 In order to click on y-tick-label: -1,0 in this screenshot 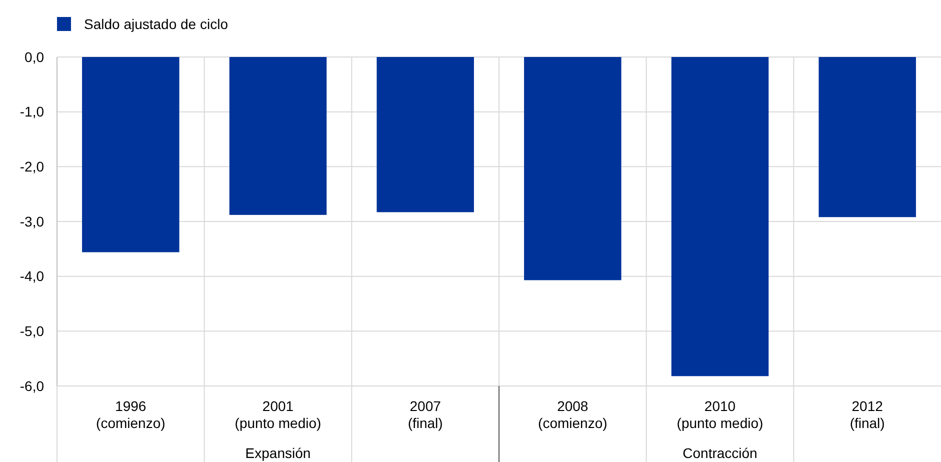, I will do `click(32, 112)`.